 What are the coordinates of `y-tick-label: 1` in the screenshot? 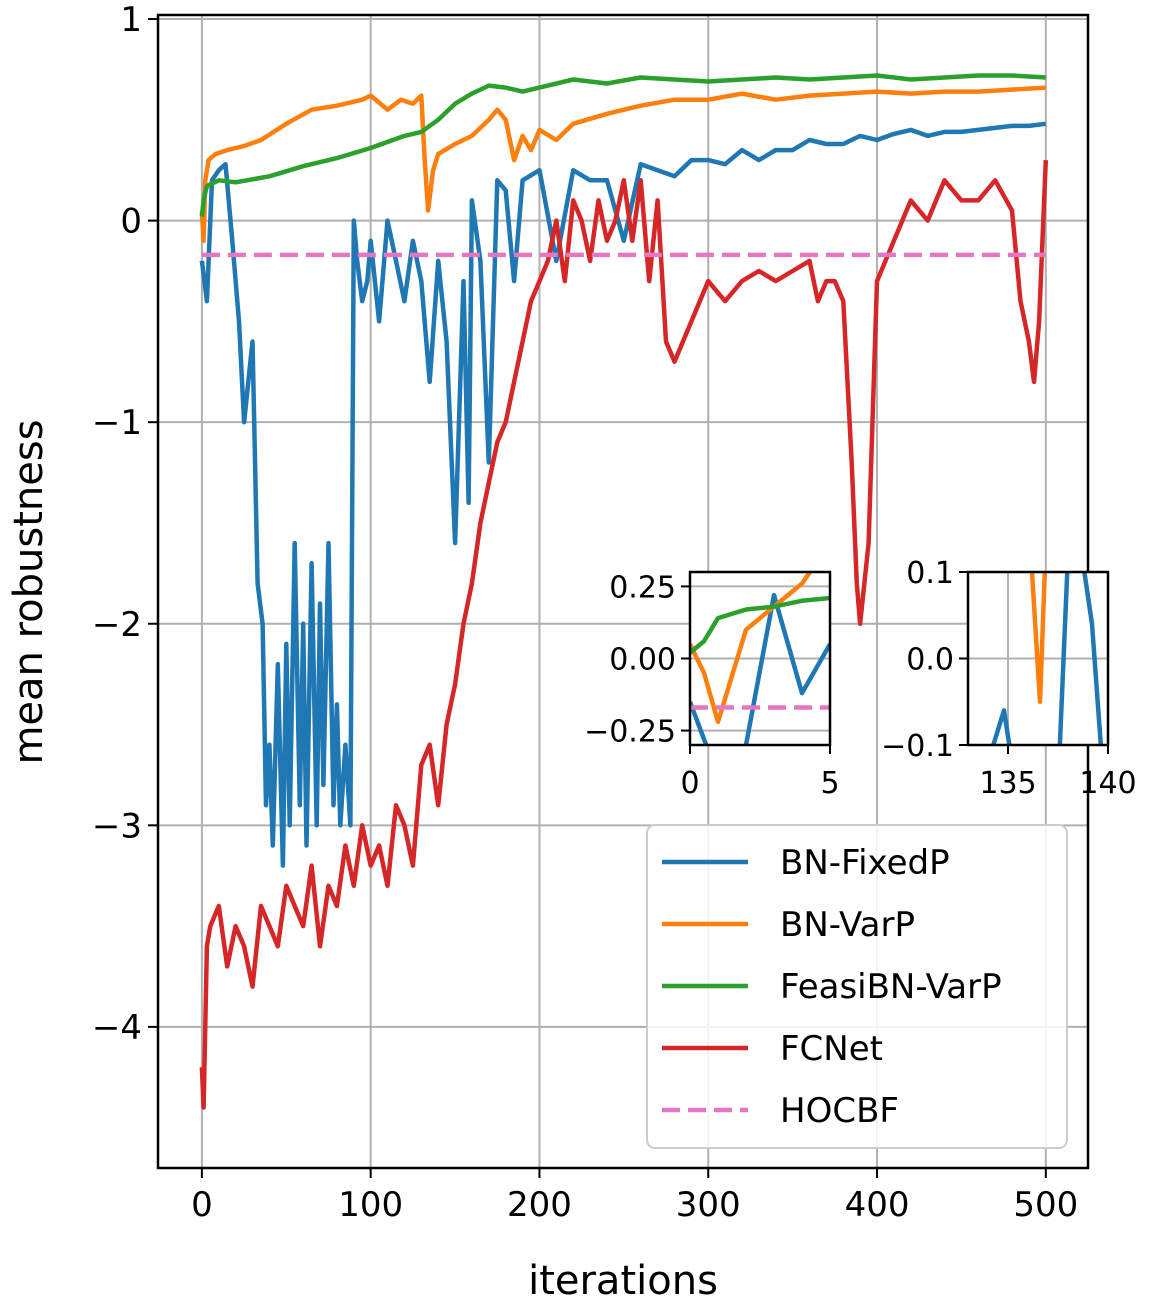 It's located at (131, 20).